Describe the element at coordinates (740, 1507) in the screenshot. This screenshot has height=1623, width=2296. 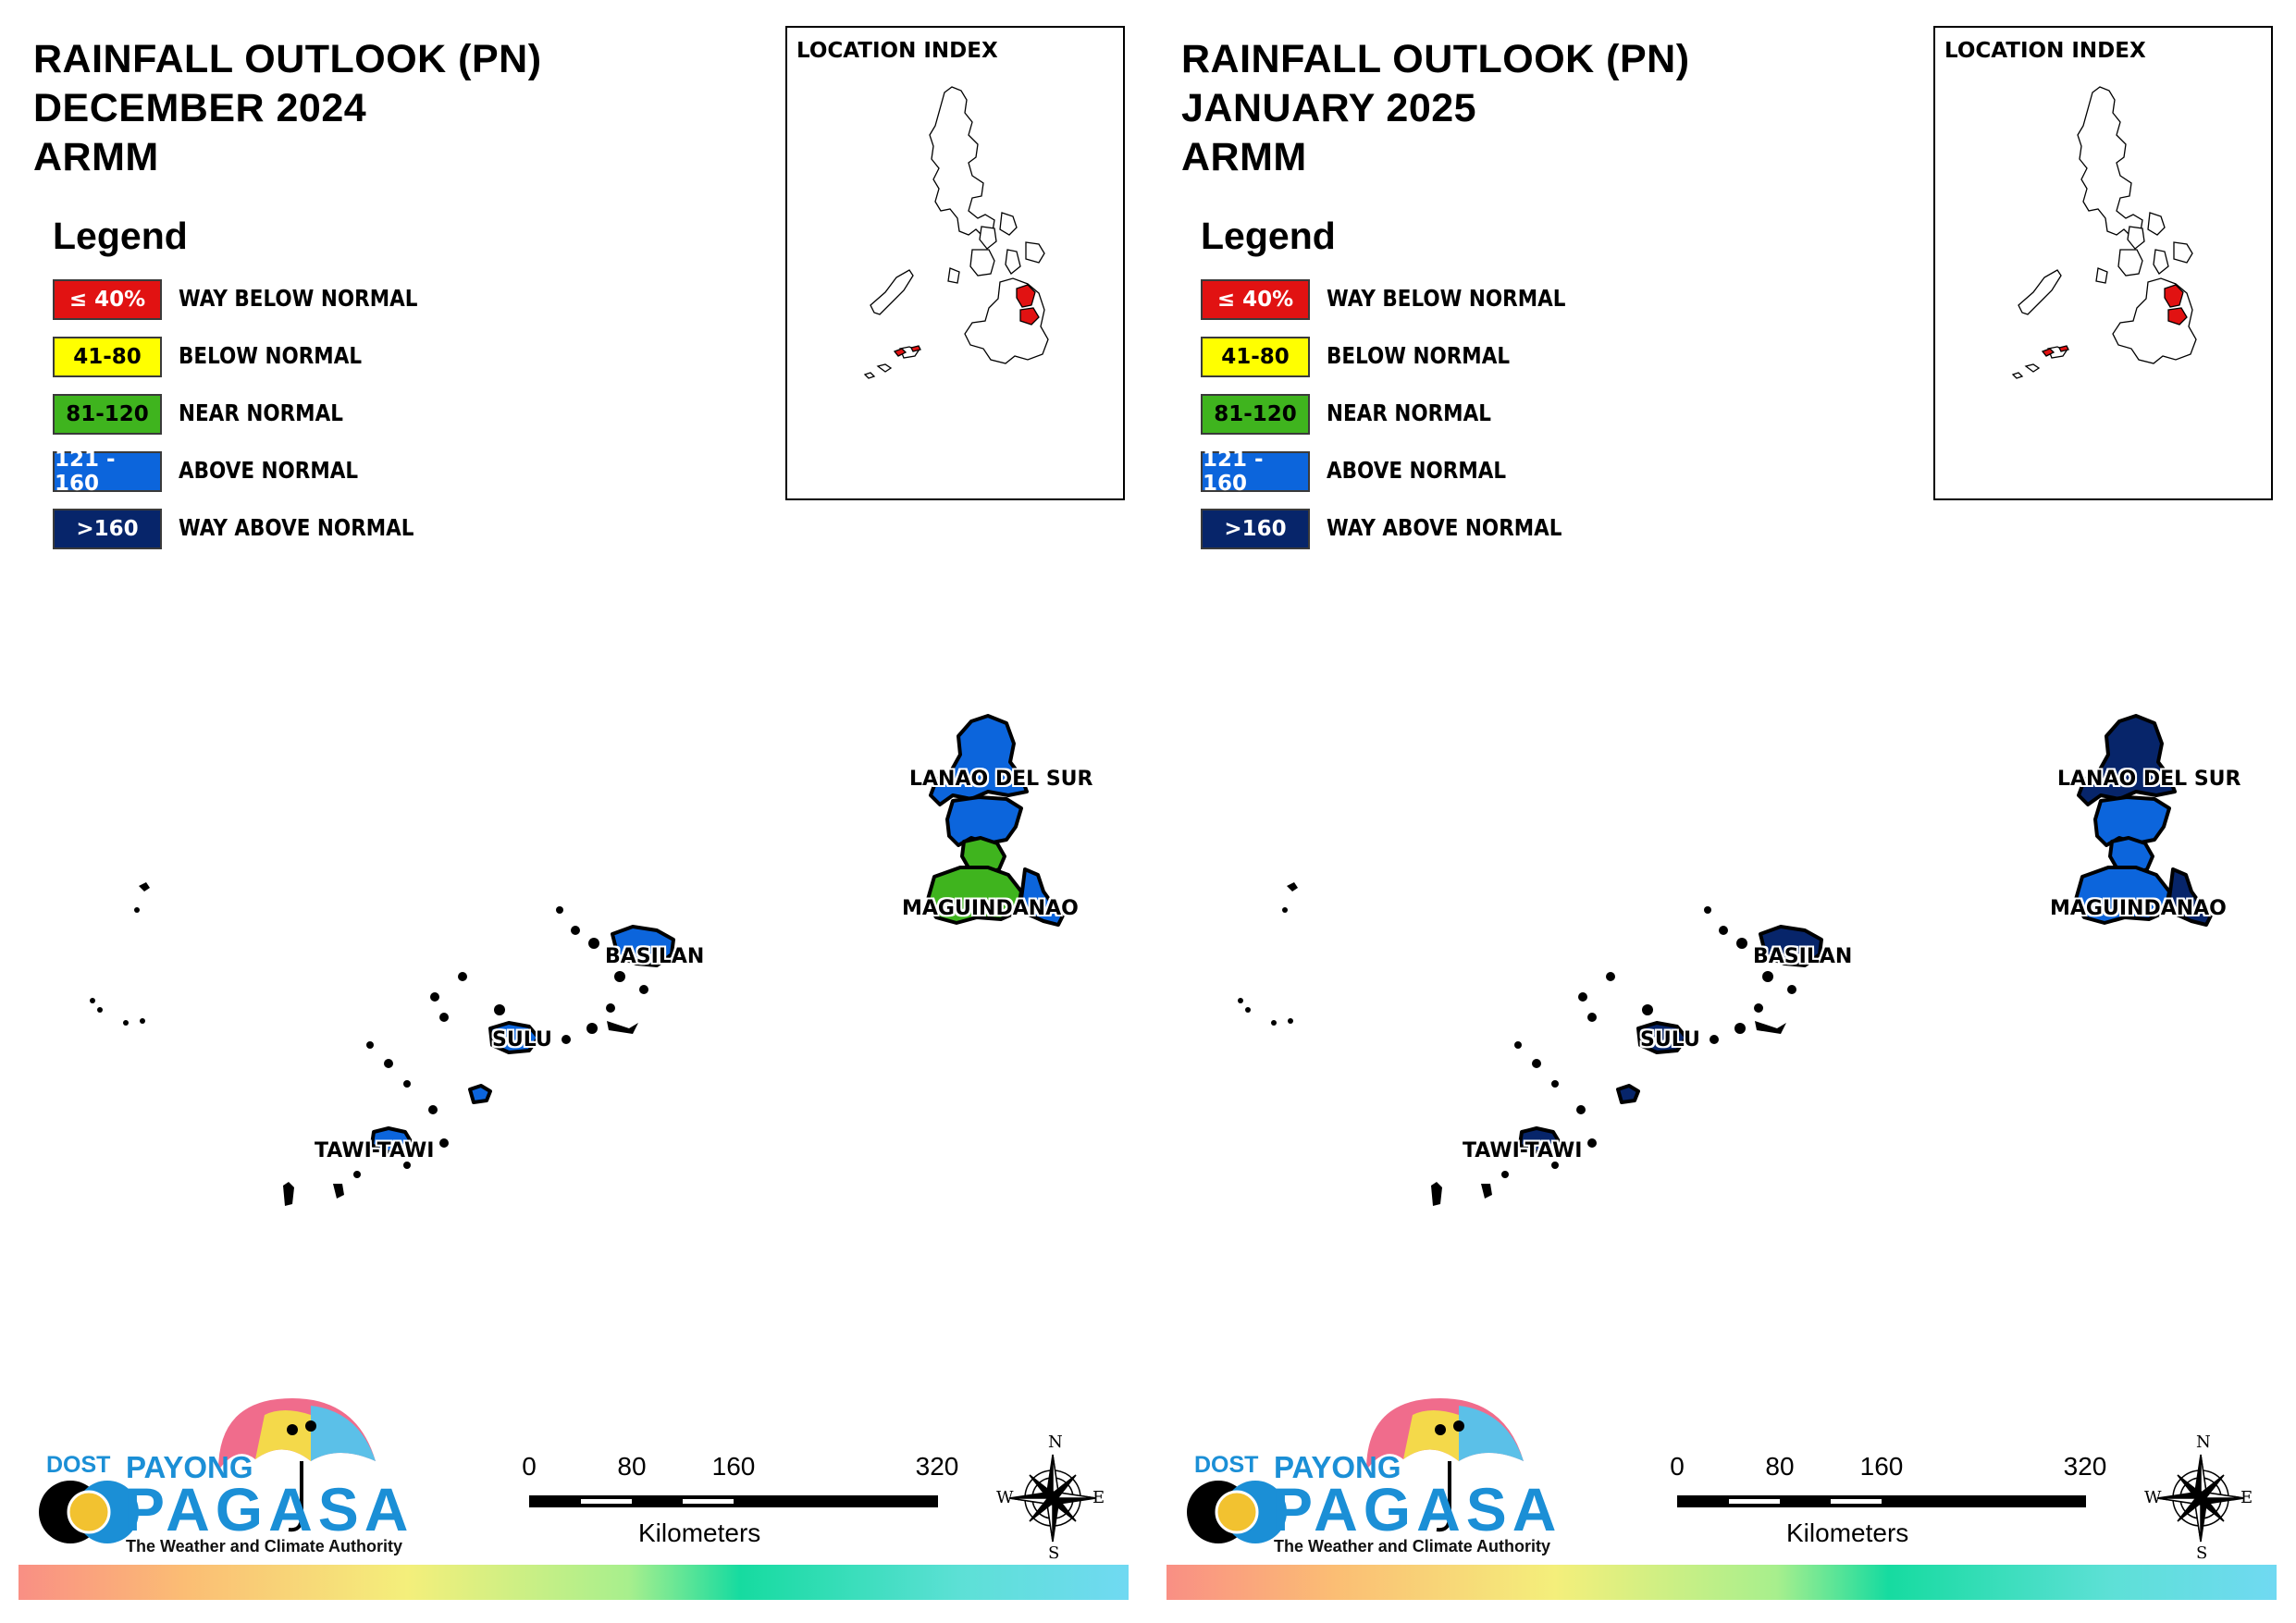
I see `scale-bar: 0 80 160 320 Kilometers` at that location.